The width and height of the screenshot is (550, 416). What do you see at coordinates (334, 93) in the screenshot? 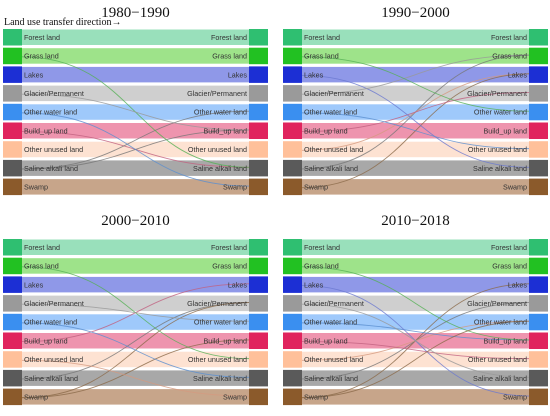
I see `source-label: Glacier/Permanent` at bounding box center [334, 93].